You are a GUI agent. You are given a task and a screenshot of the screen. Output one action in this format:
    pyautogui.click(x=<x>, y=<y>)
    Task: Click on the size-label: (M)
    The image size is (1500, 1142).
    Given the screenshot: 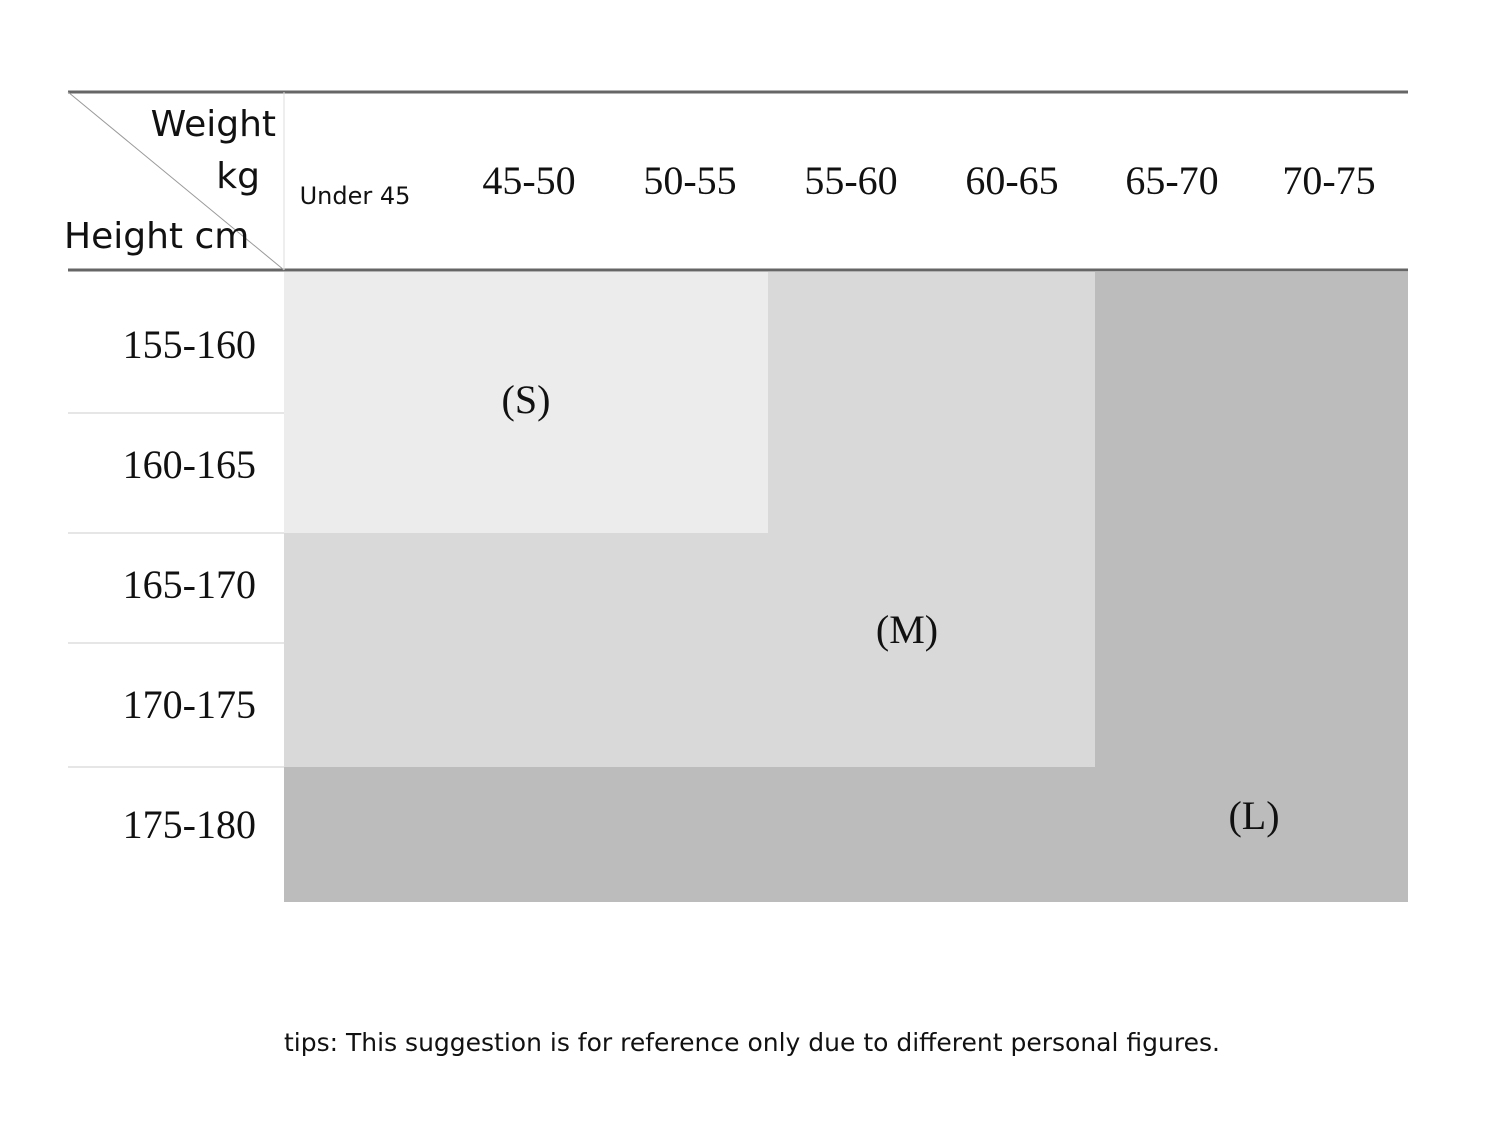 What is the action you would take?
    pyautogui.click(x=907, y=629)
    